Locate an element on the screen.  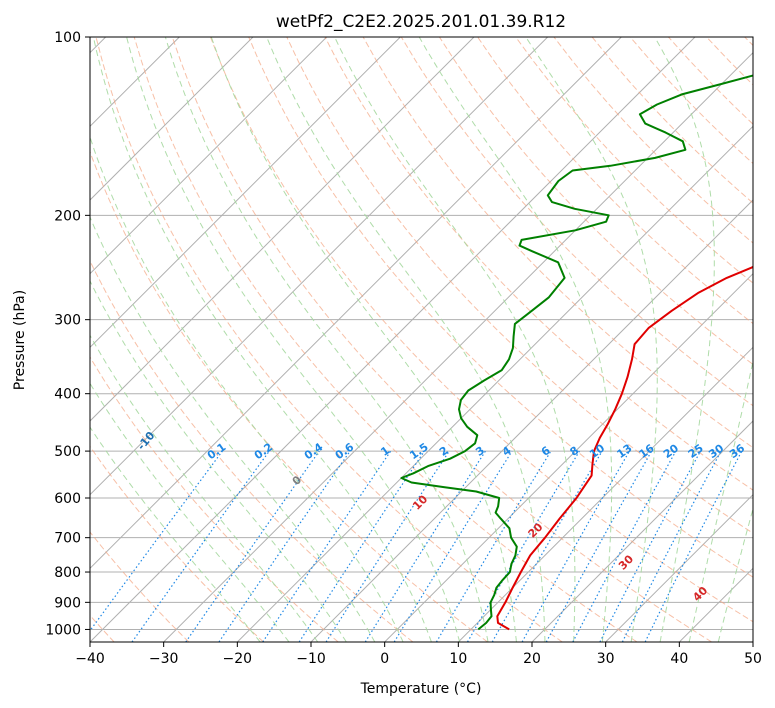
x-tick-label: 20 is located at coordinates (532, 659).